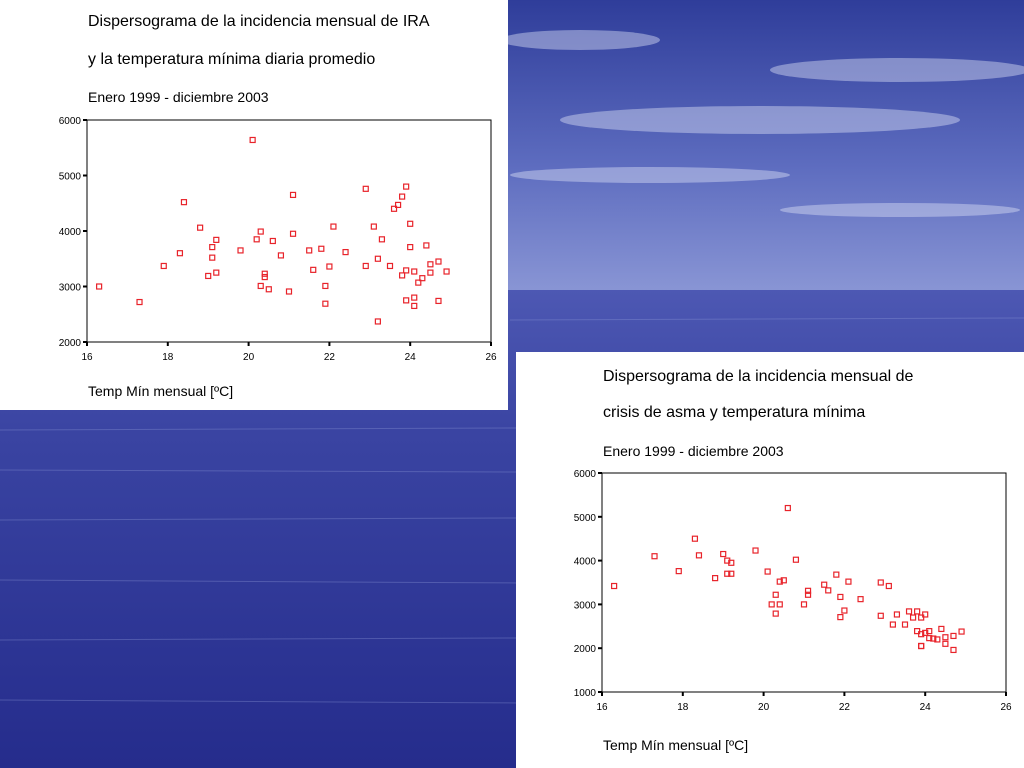 This screenshot has height=768, width=1024. What do you see at coordinates (585, 693) in the screenshot?
I see `y-tick-label: 1000` at bounding box center [585, 693].